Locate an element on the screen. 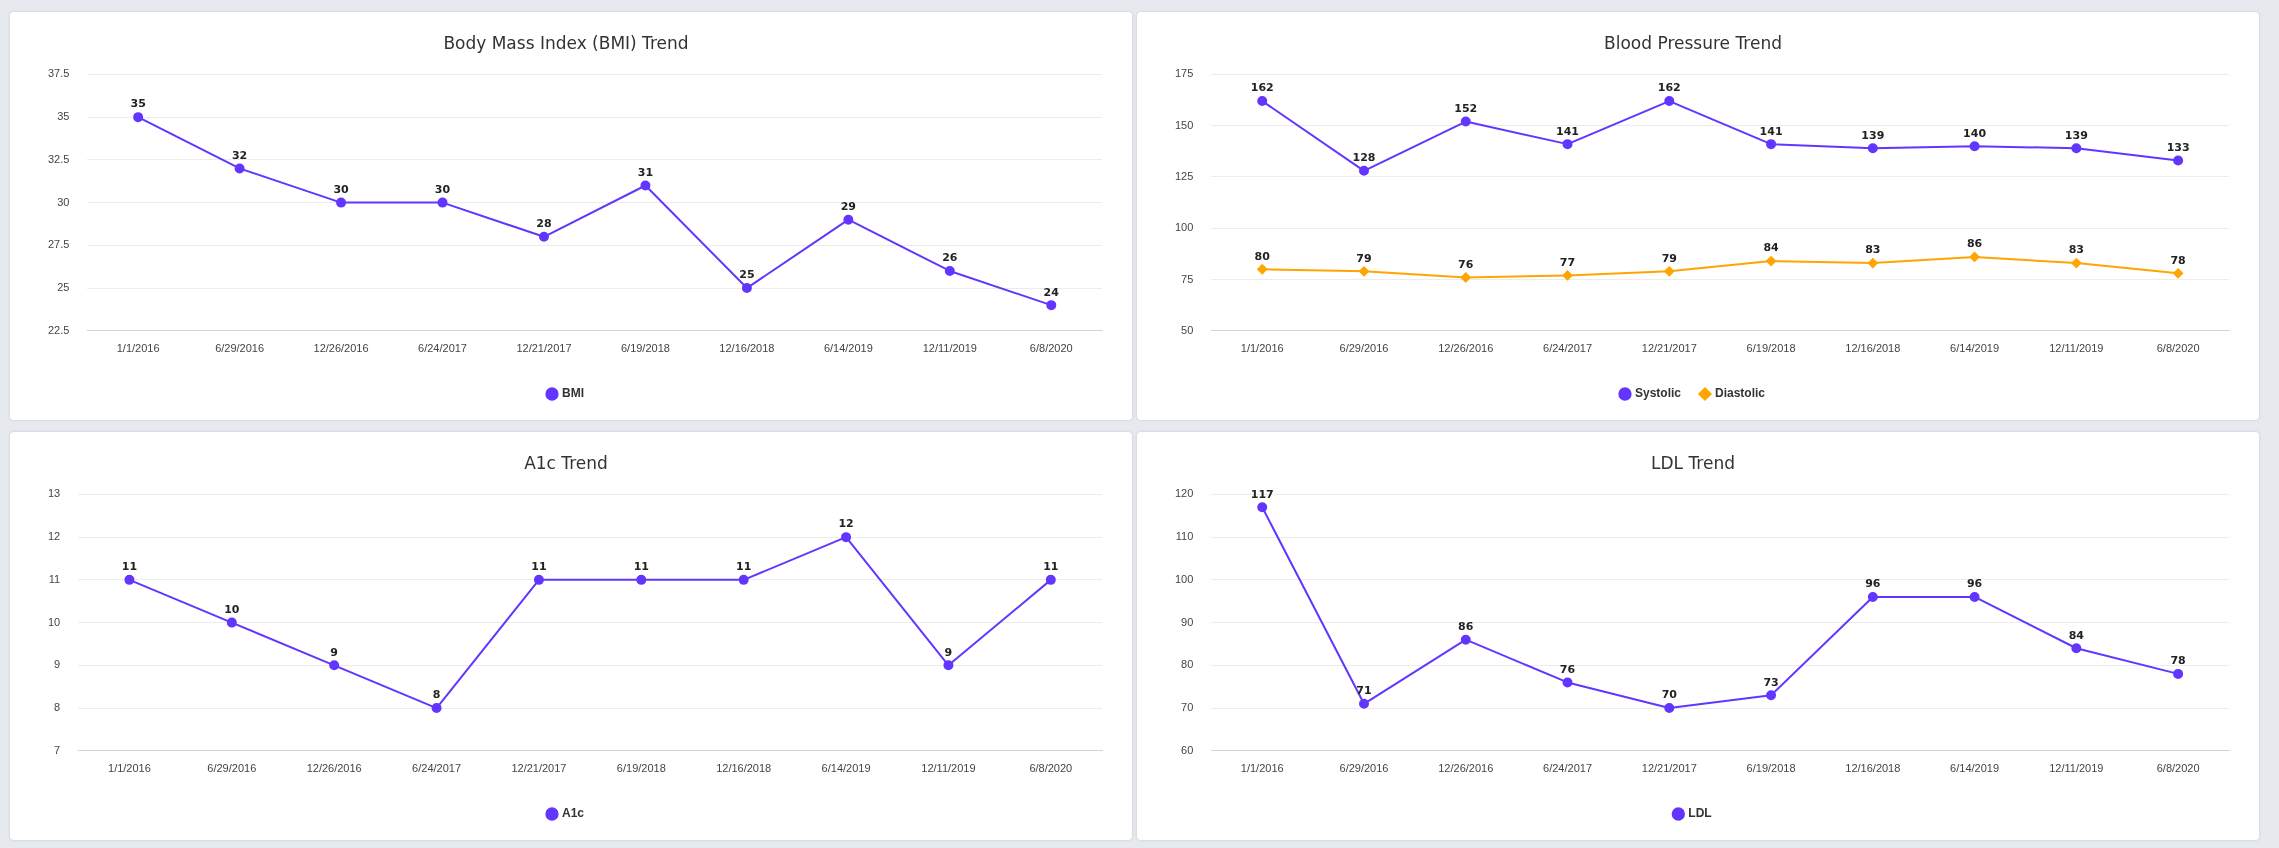 The image size is (2279, 848). y-tick-label: 13 is located at coordinates (54, 493).